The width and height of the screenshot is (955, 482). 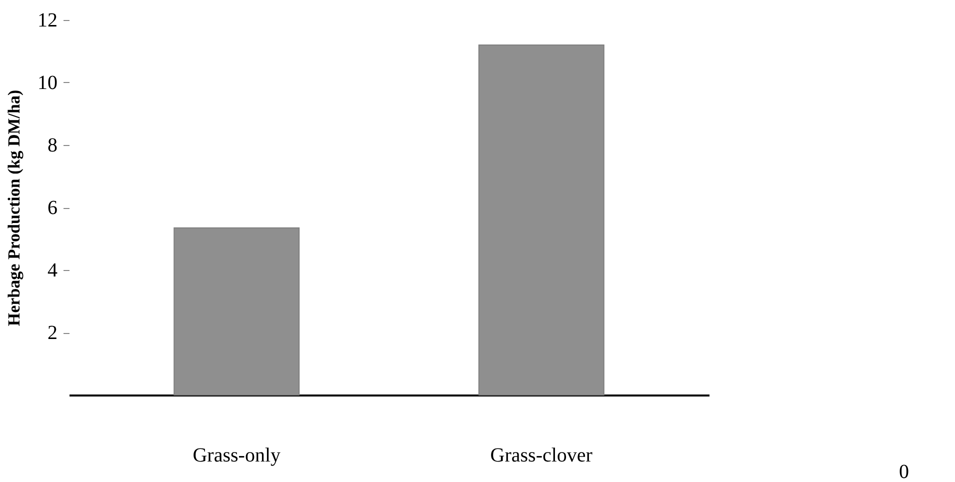 What do you see at coordinates (53, 333) in the screenshot?
I see `y-tick-label: 2` at bounding box center [53, 333].